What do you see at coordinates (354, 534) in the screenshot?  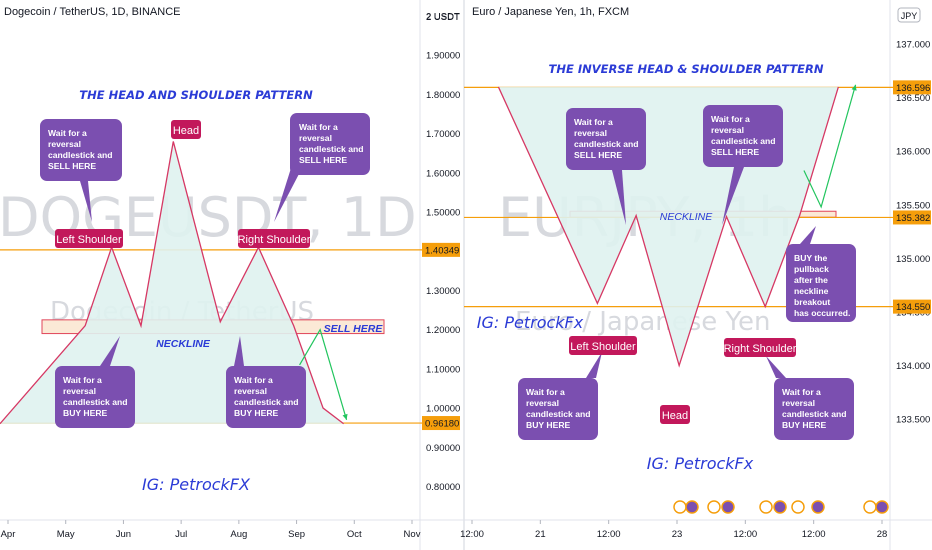 I see `left-x-tick: Oct` at bounding box center [354, 534].